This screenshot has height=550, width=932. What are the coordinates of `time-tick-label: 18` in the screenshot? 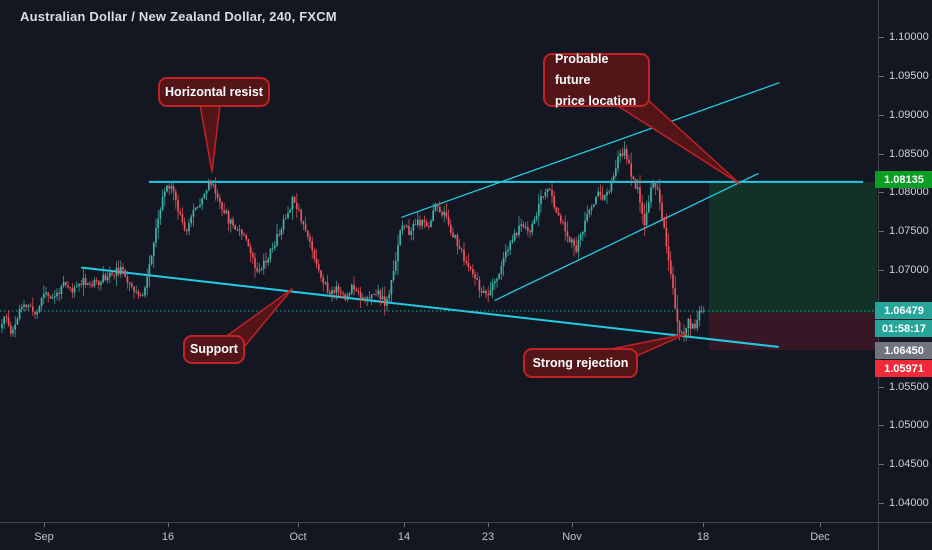 It's located at (703, 537).